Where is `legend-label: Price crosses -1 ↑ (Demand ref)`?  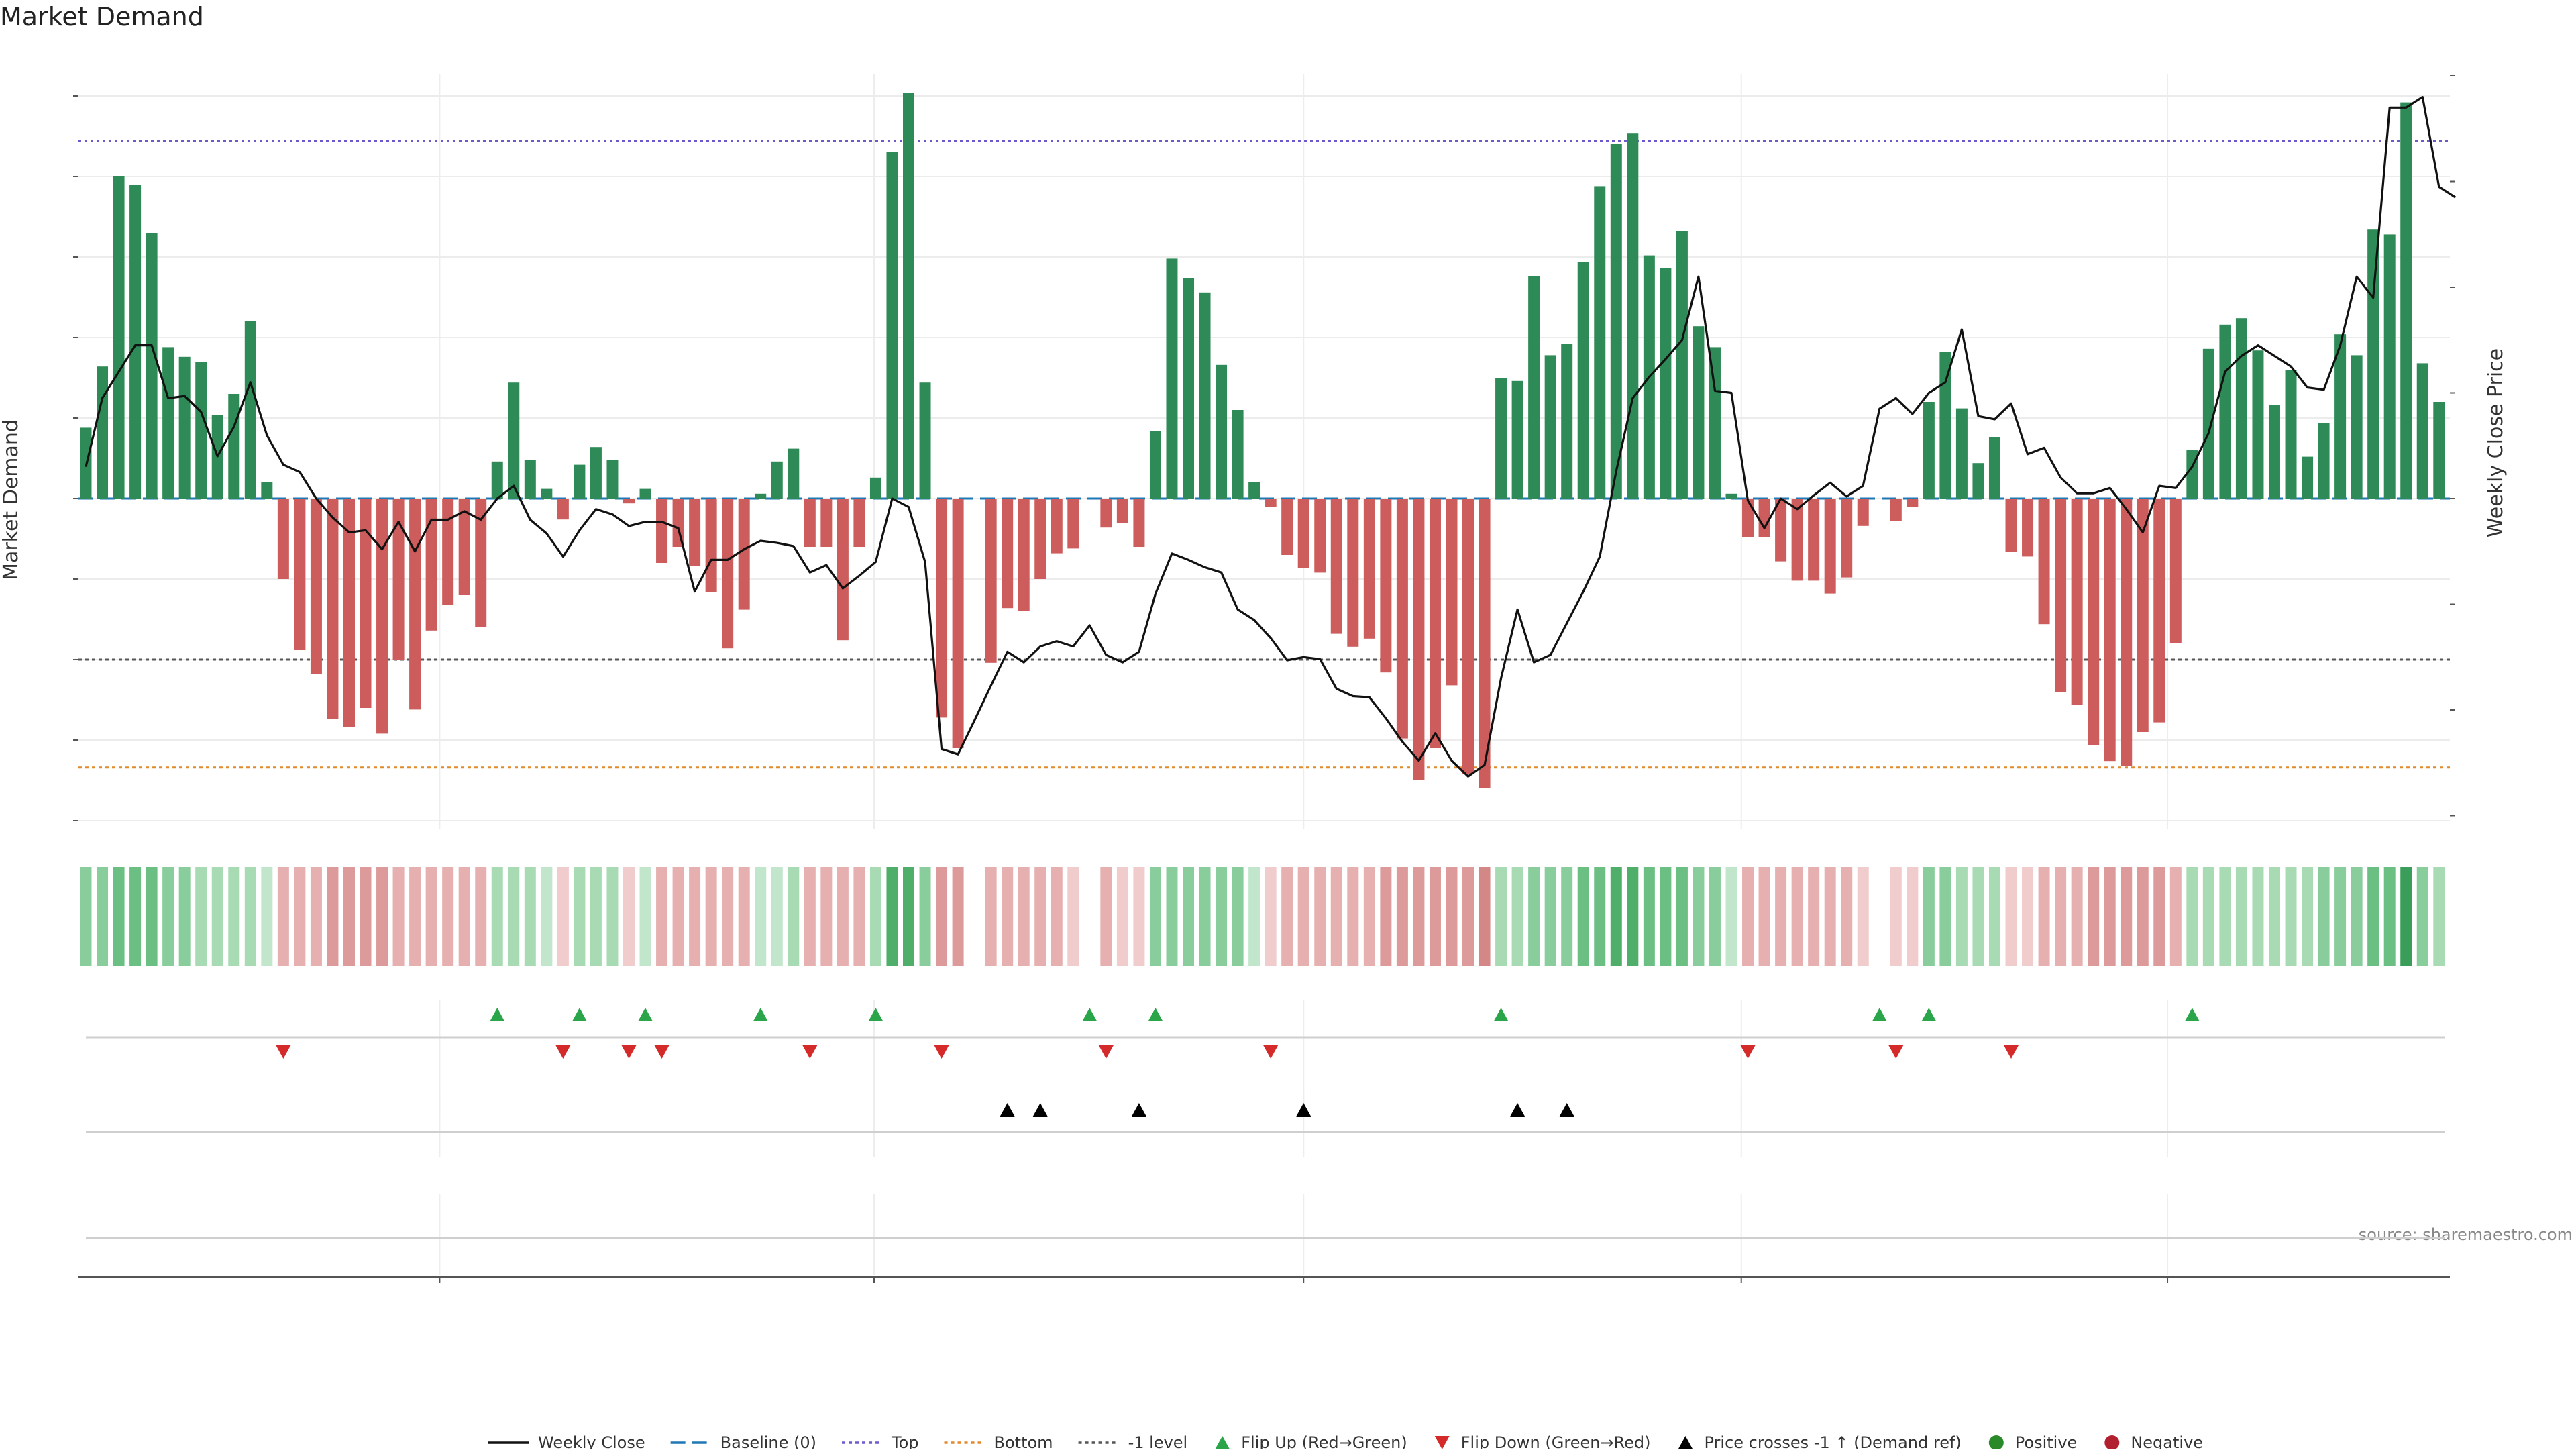
legend-label: Price crosses -1 ↑ (Demand ref) is located at coordinates (1833, 1441).